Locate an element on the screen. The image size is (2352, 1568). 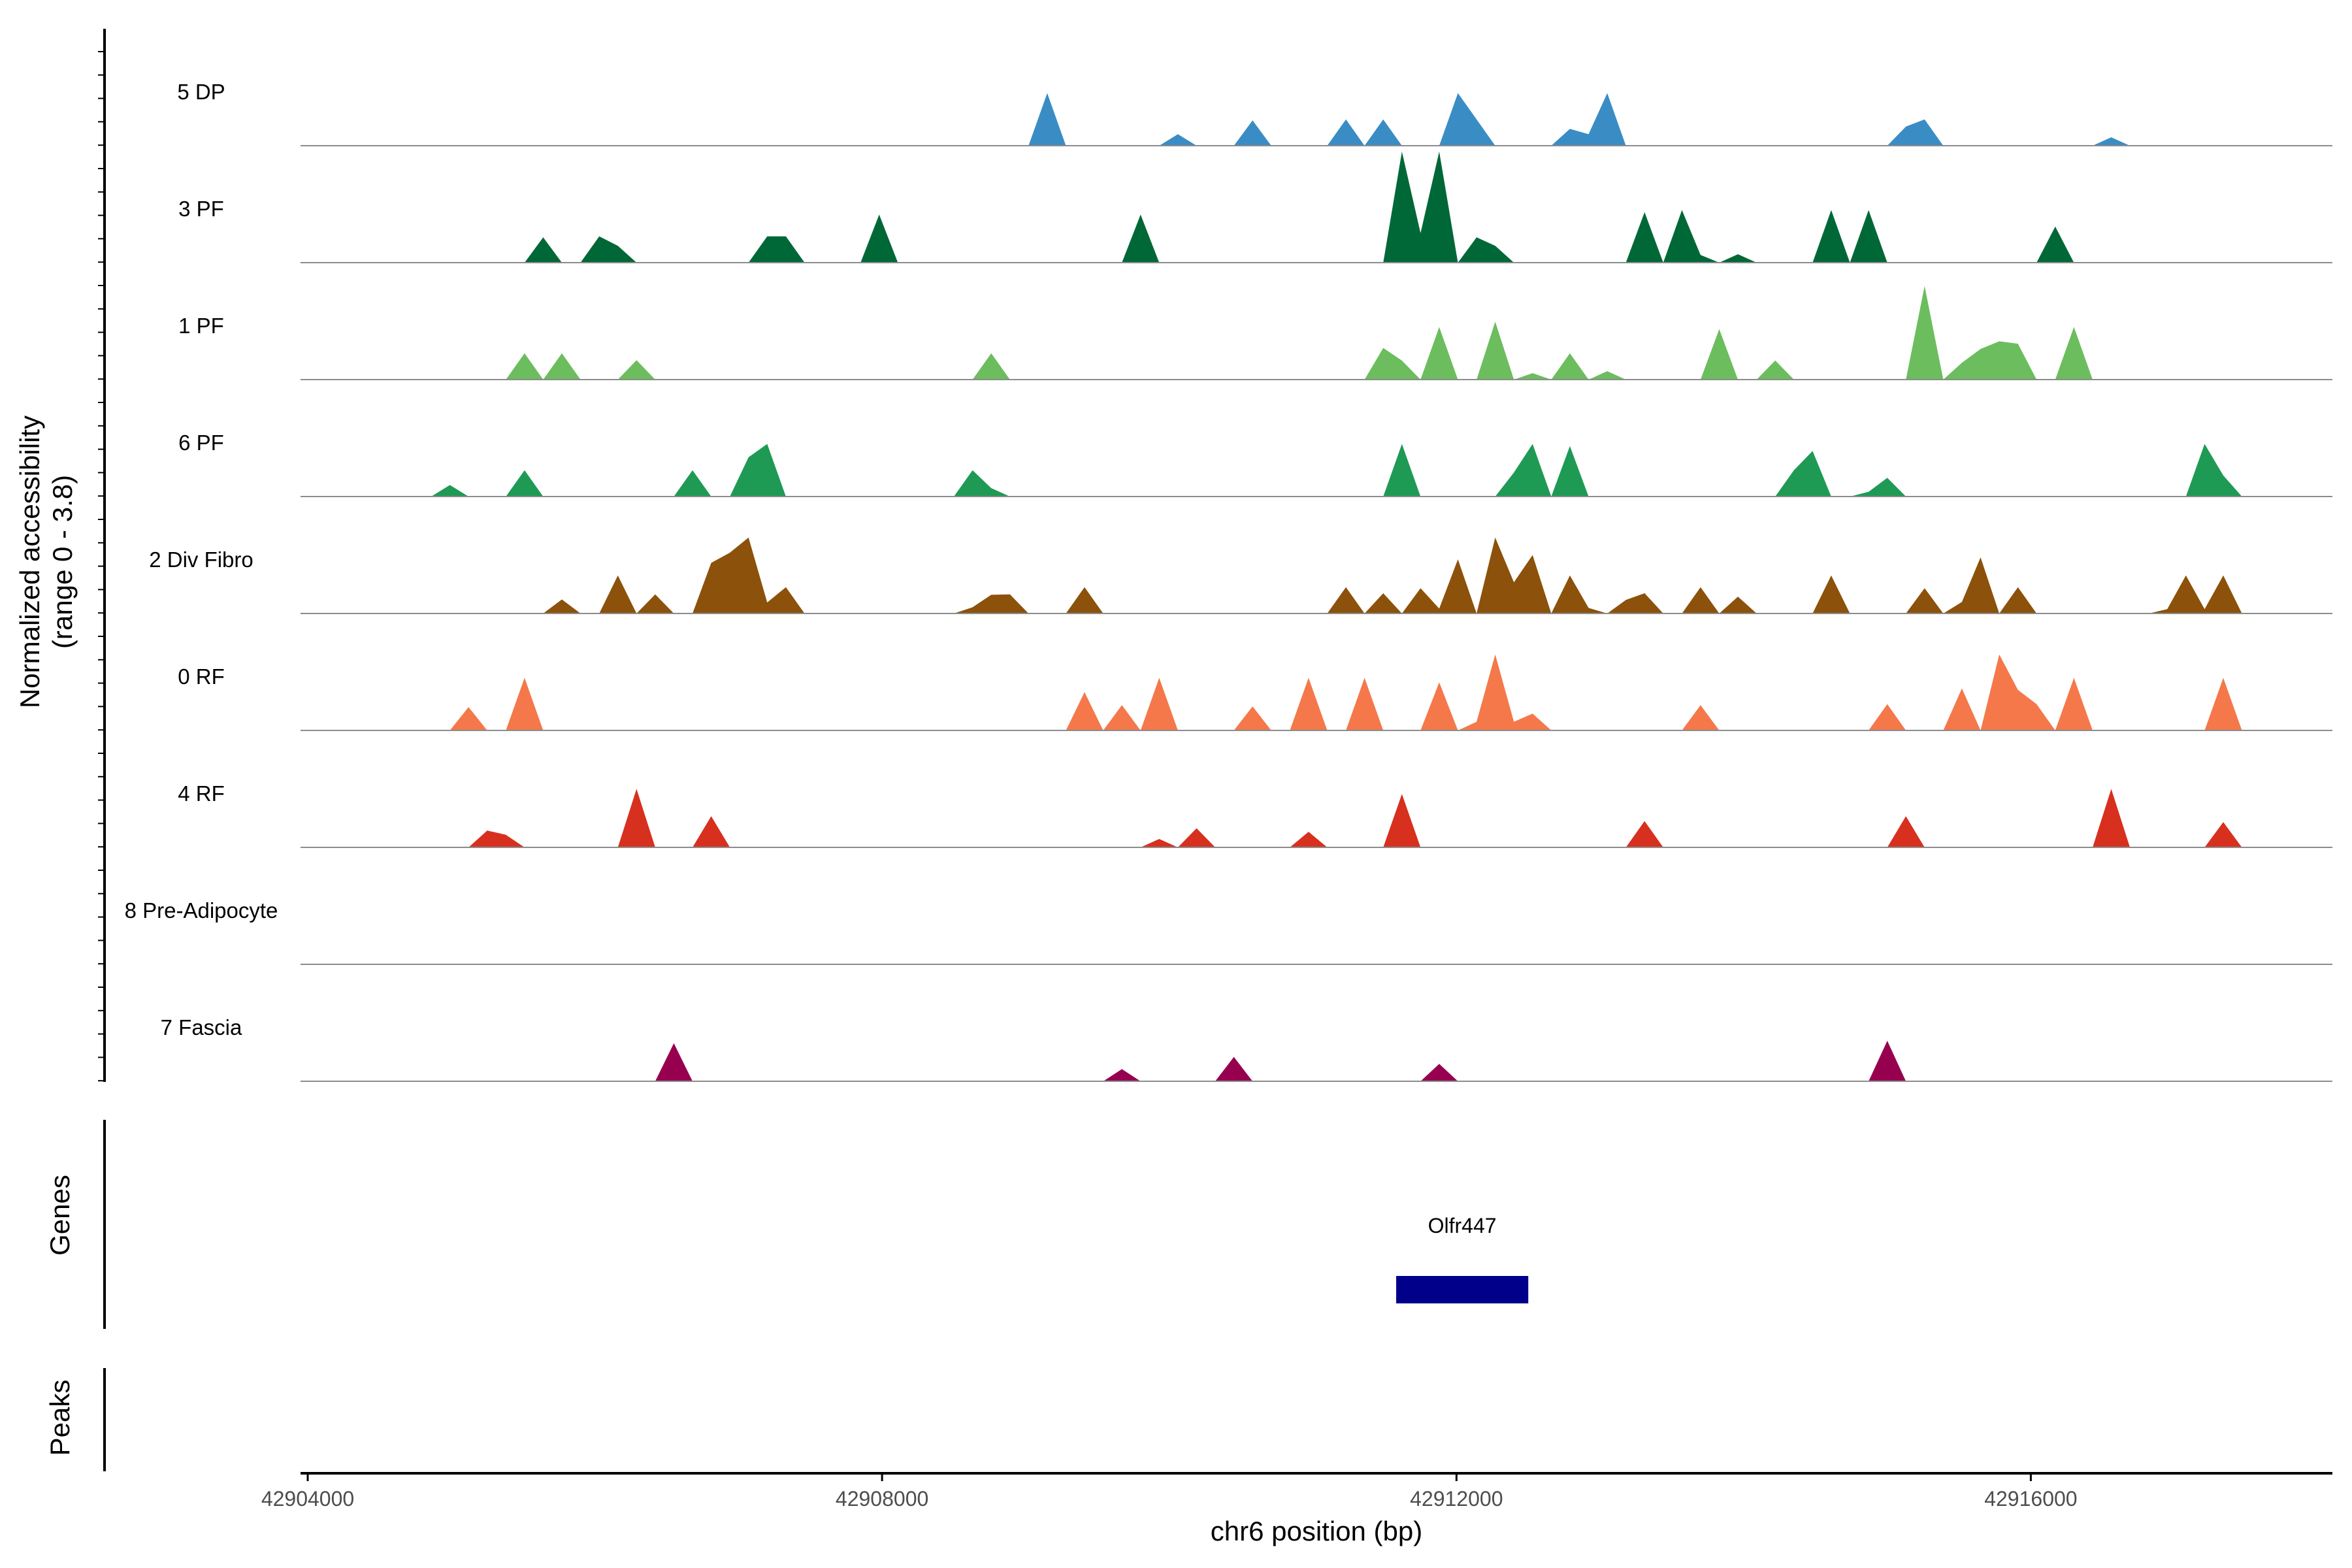
coverage-area-0-rf is located at coordinates (1318, 692).